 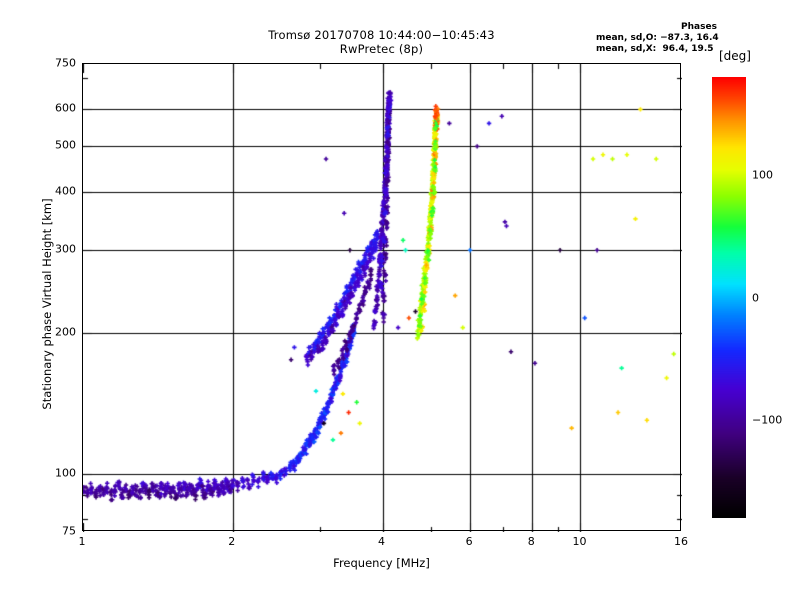 What do you see at coordinates (381, 563) in the screenshot?
I see `x-axis-label: Frequency [MHz]` at bounding box center [381, 563].